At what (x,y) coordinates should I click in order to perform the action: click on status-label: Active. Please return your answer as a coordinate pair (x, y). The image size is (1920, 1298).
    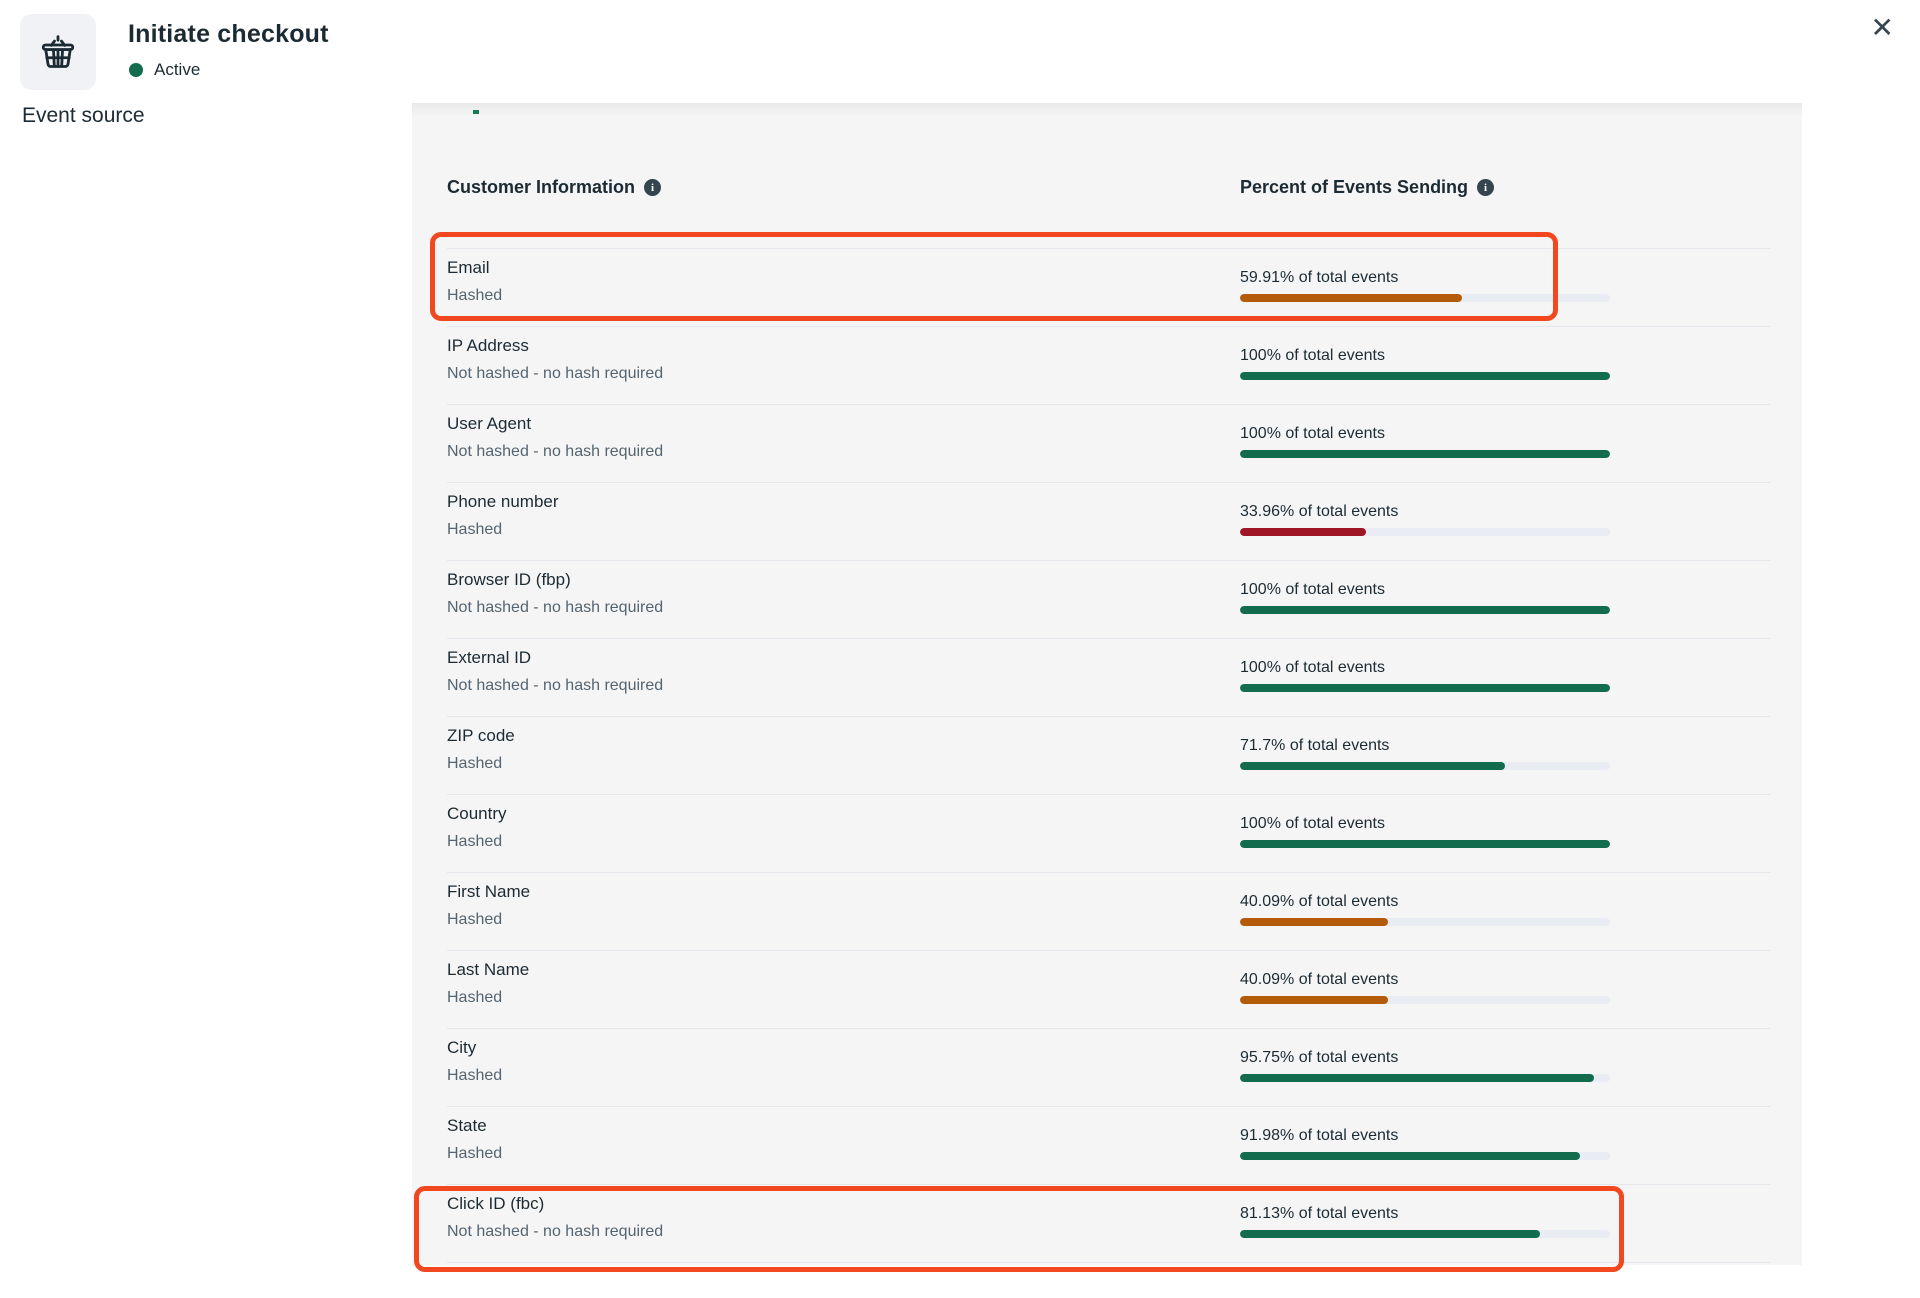
    Looking at the image, I should click on (177, 69).